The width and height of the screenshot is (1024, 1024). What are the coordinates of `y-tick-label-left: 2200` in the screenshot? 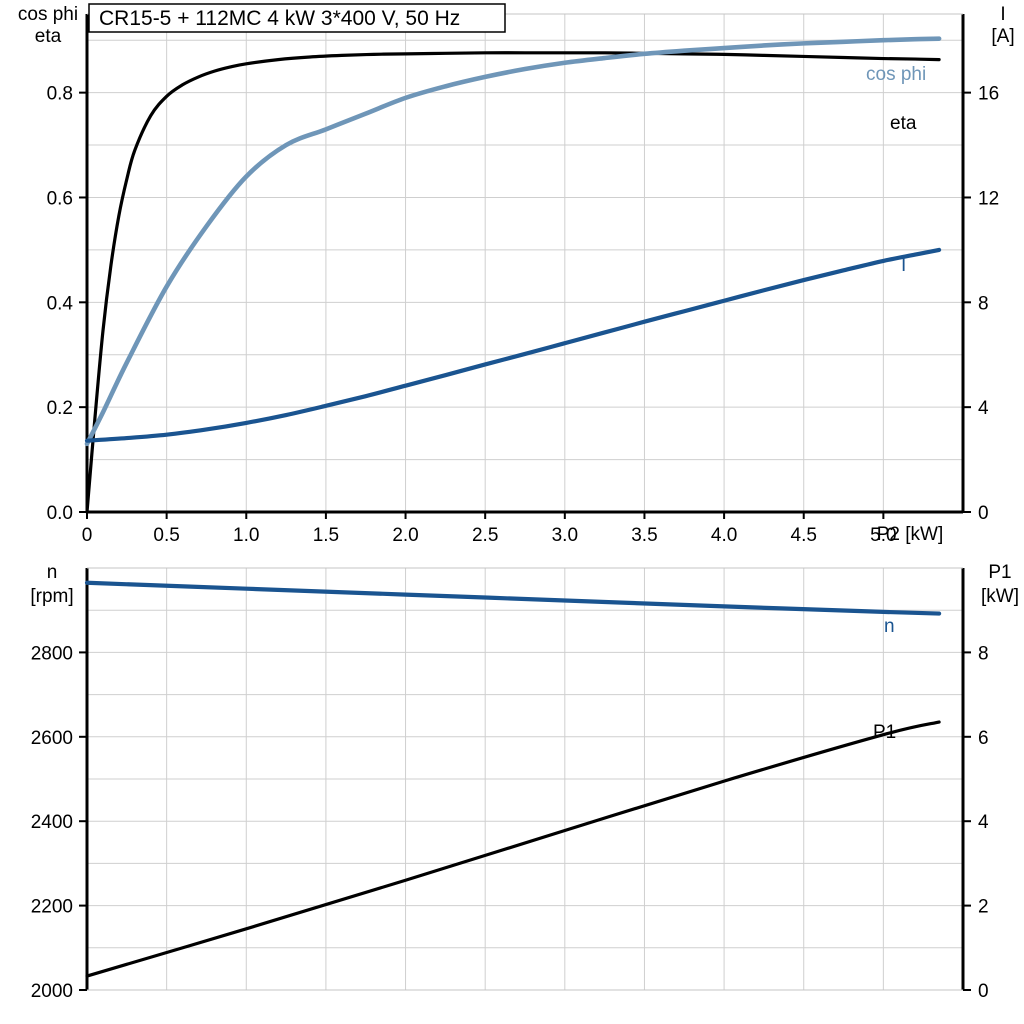 It's located at (52, 907).